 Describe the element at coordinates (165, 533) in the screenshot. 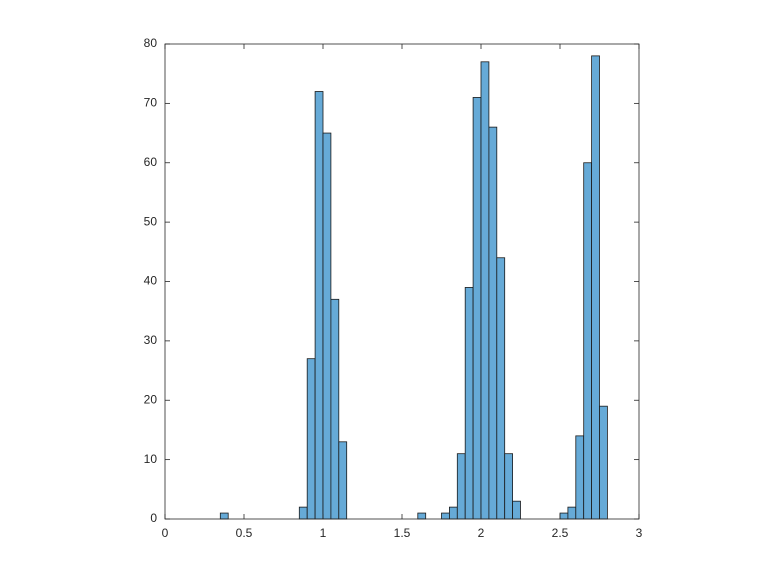

I see `x-tick-label: 0` at that location.